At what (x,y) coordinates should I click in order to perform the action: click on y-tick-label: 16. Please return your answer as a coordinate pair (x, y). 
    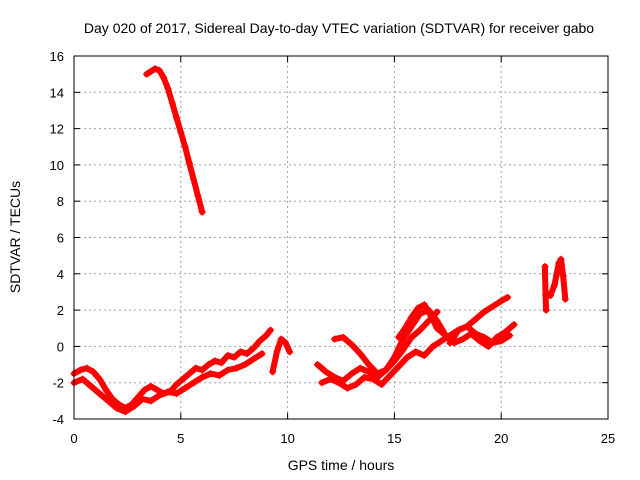
    Looking at the image, I should click on (57, 56).